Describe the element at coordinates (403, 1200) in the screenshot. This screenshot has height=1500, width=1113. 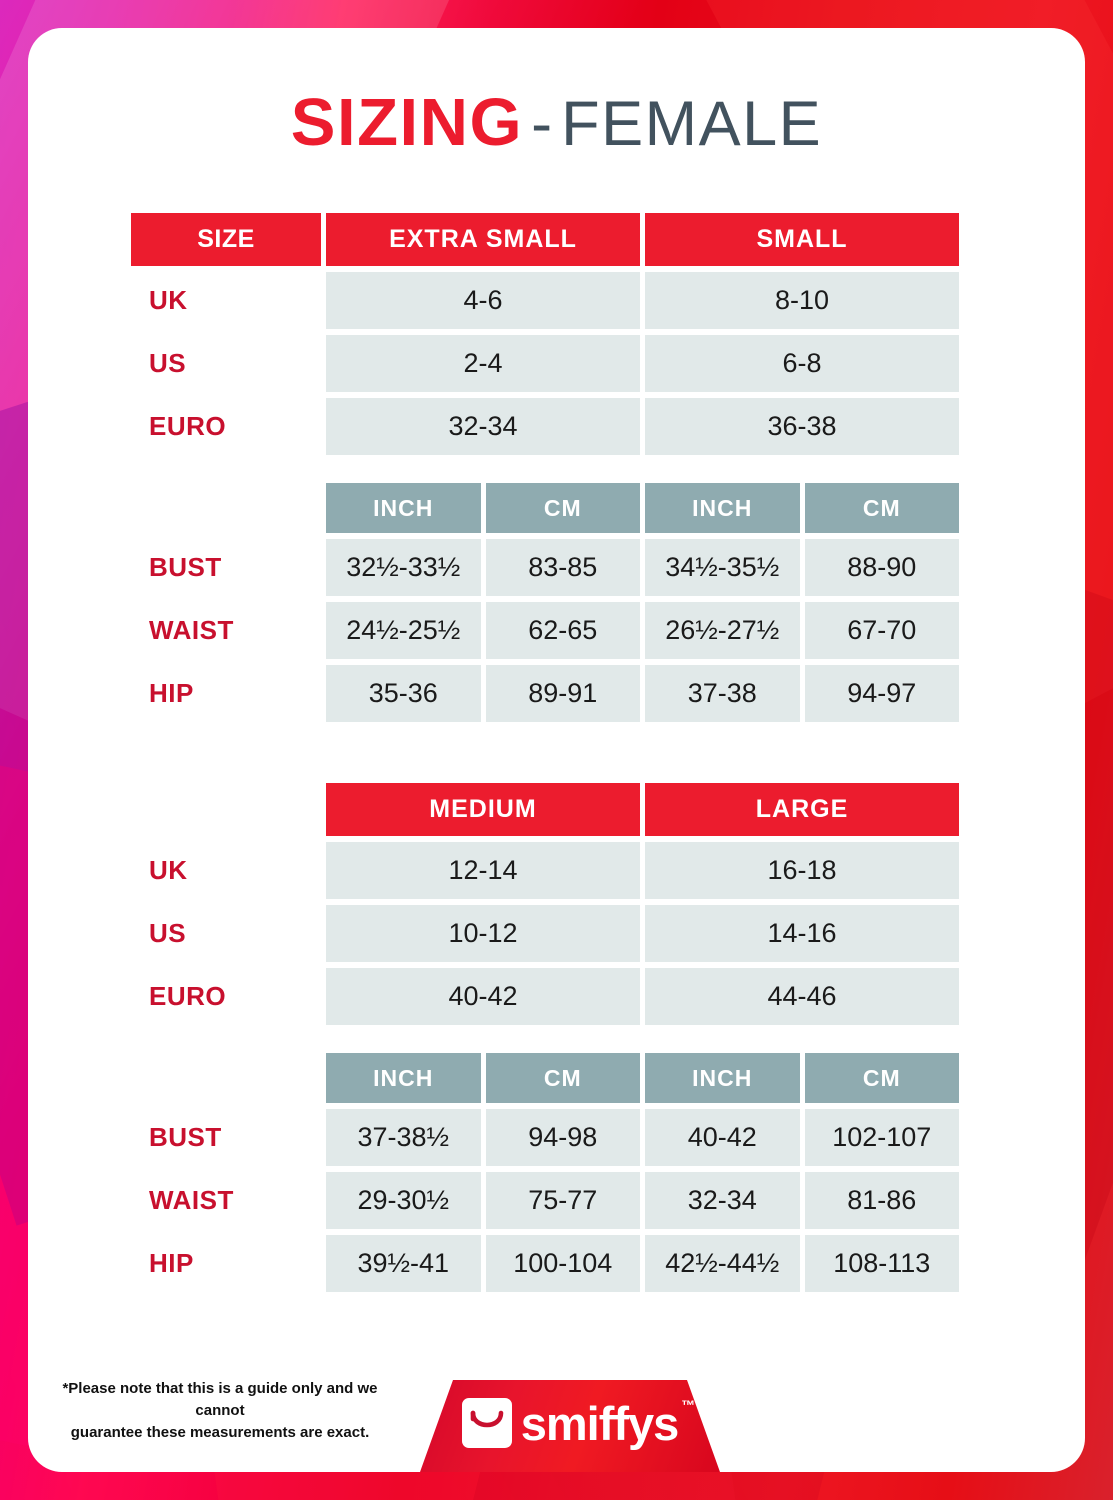
I see `table-cell: 29-30½` at that location.